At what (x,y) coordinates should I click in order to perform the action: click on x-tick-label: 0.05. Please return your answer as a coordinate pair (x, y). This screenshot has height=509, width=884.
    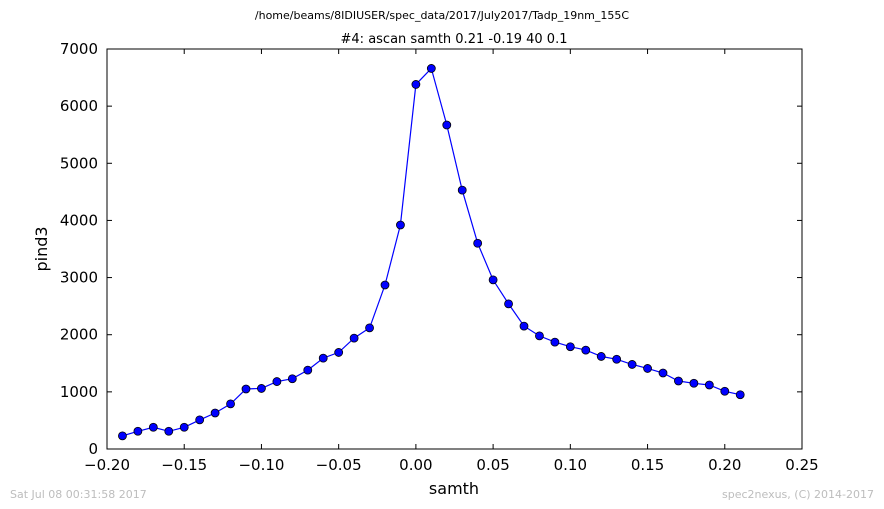
    Looking at the image, I should click on (492, 465).